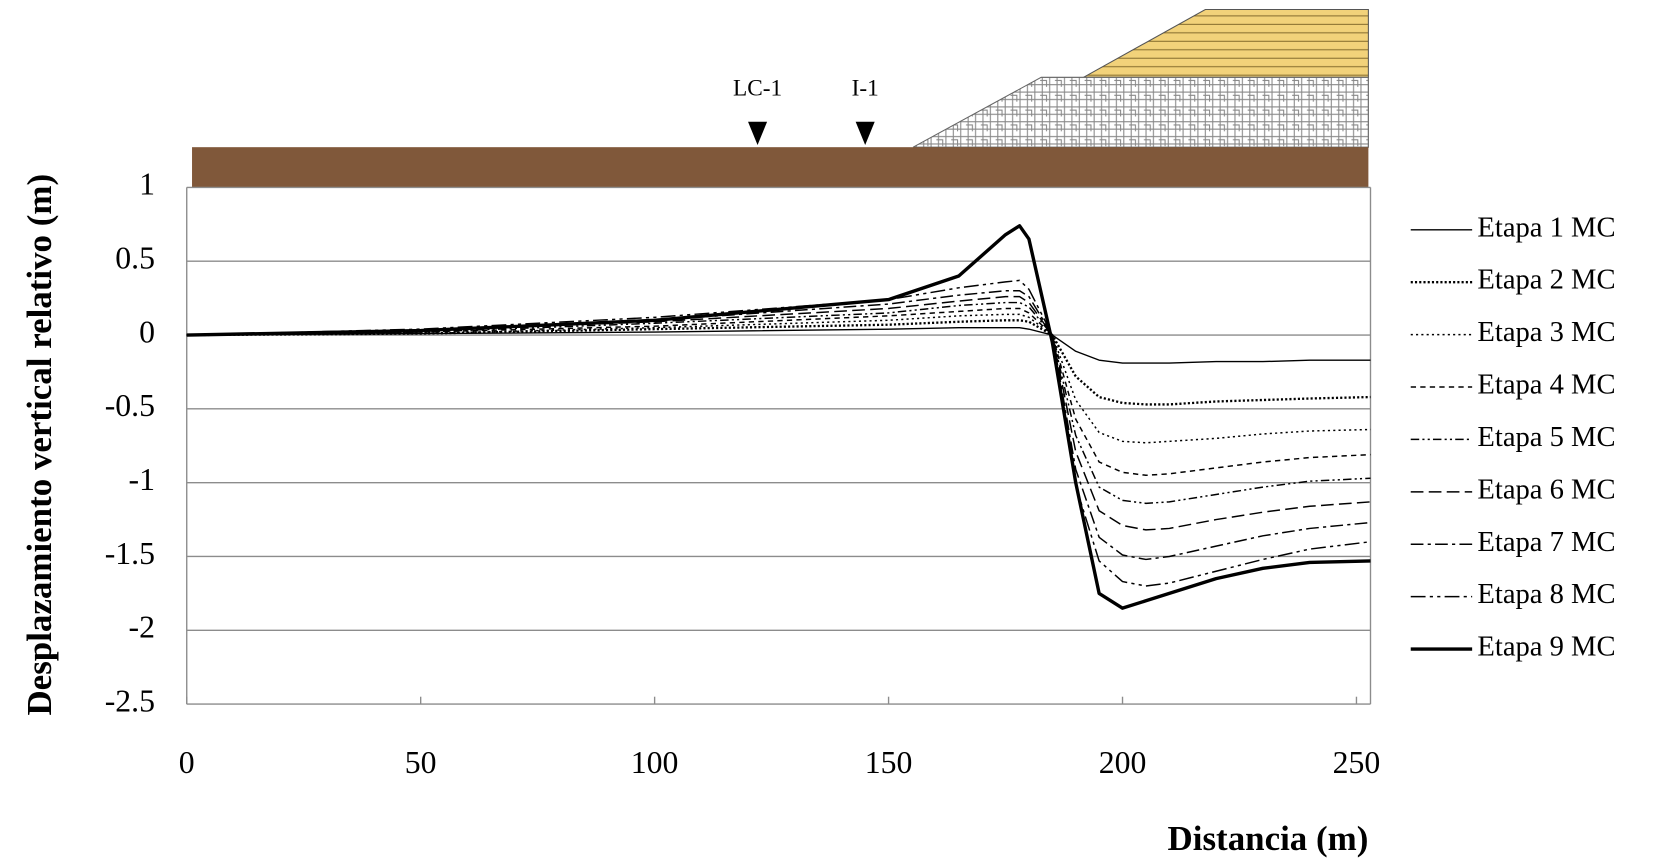  I want to click on section-schematic, so click(780, 98).